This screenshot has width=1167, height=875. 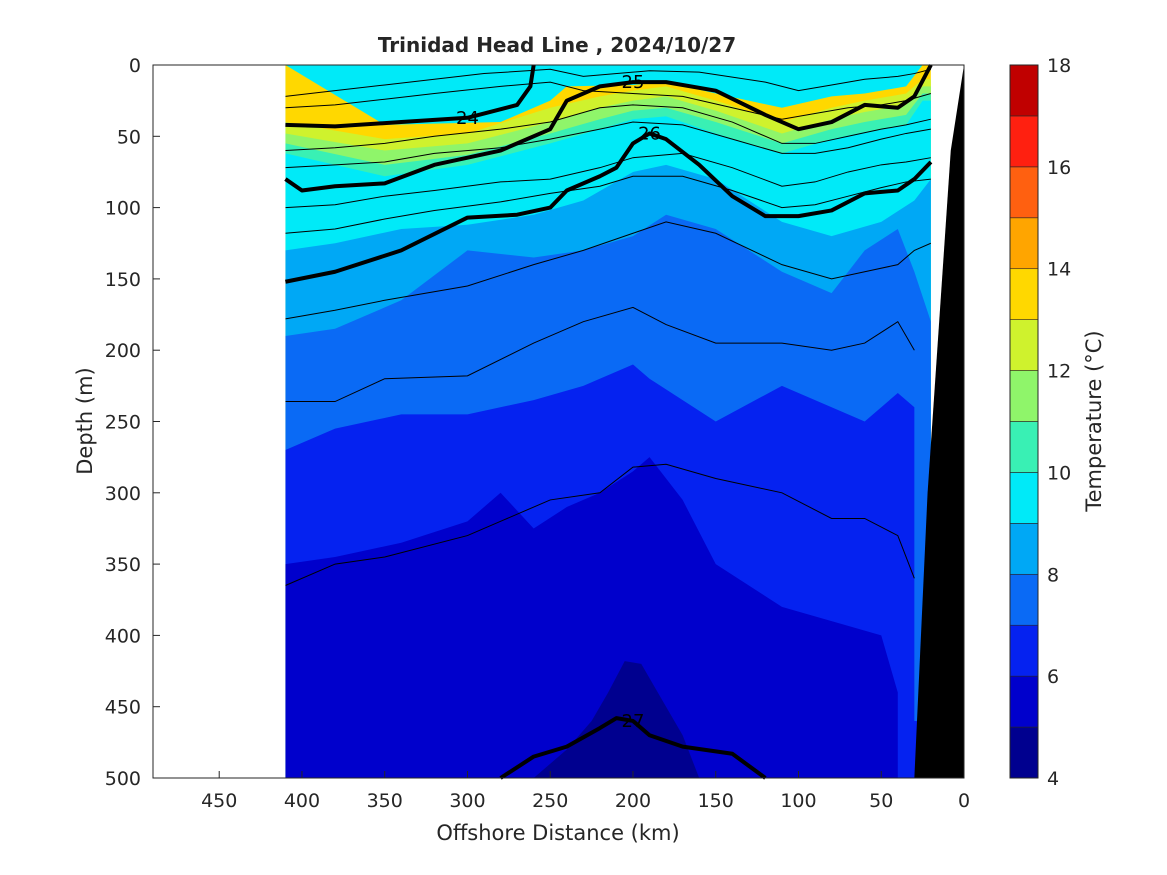 I want to click on y-tick-label: 50, so click(x=129, y=137).